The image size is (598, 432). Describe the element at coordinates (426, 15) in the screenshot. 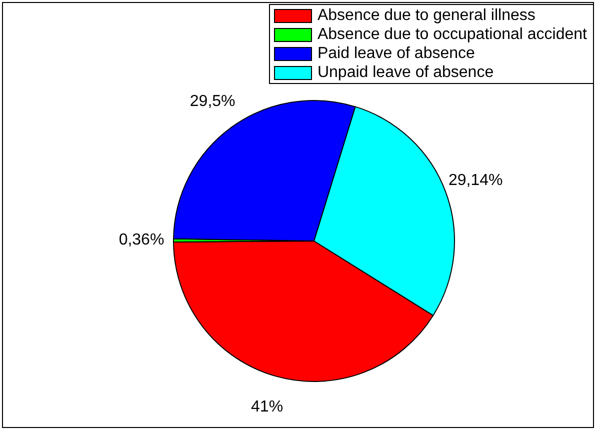

I see `legend-label: Absence due to general illness` at that location.